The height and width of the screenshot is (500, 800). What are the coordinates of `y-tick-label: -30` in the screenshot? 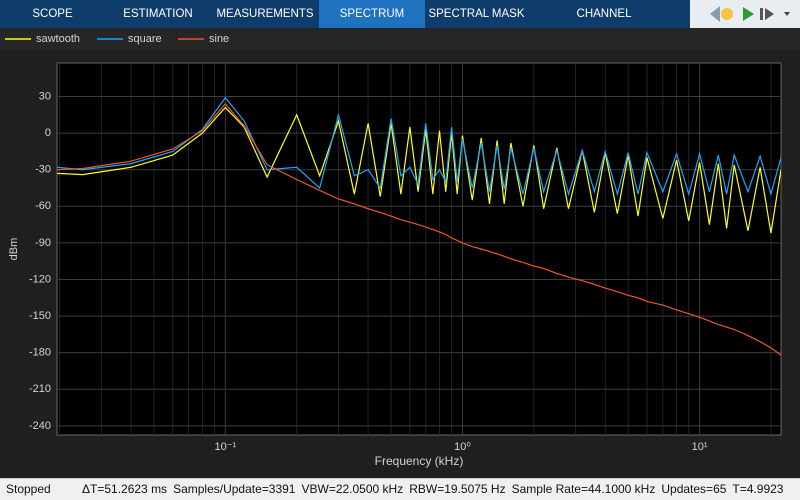 It's located at (43, 170).